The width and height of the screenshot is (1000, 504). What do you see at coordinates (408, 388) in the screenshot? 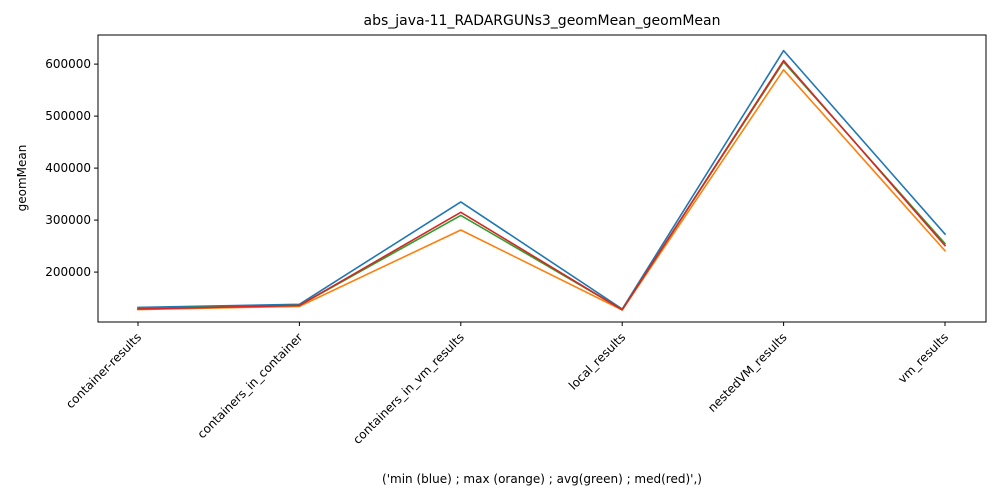
I see `x-tick-label: containers_in_vm_results` at bounding box center [408, 388].